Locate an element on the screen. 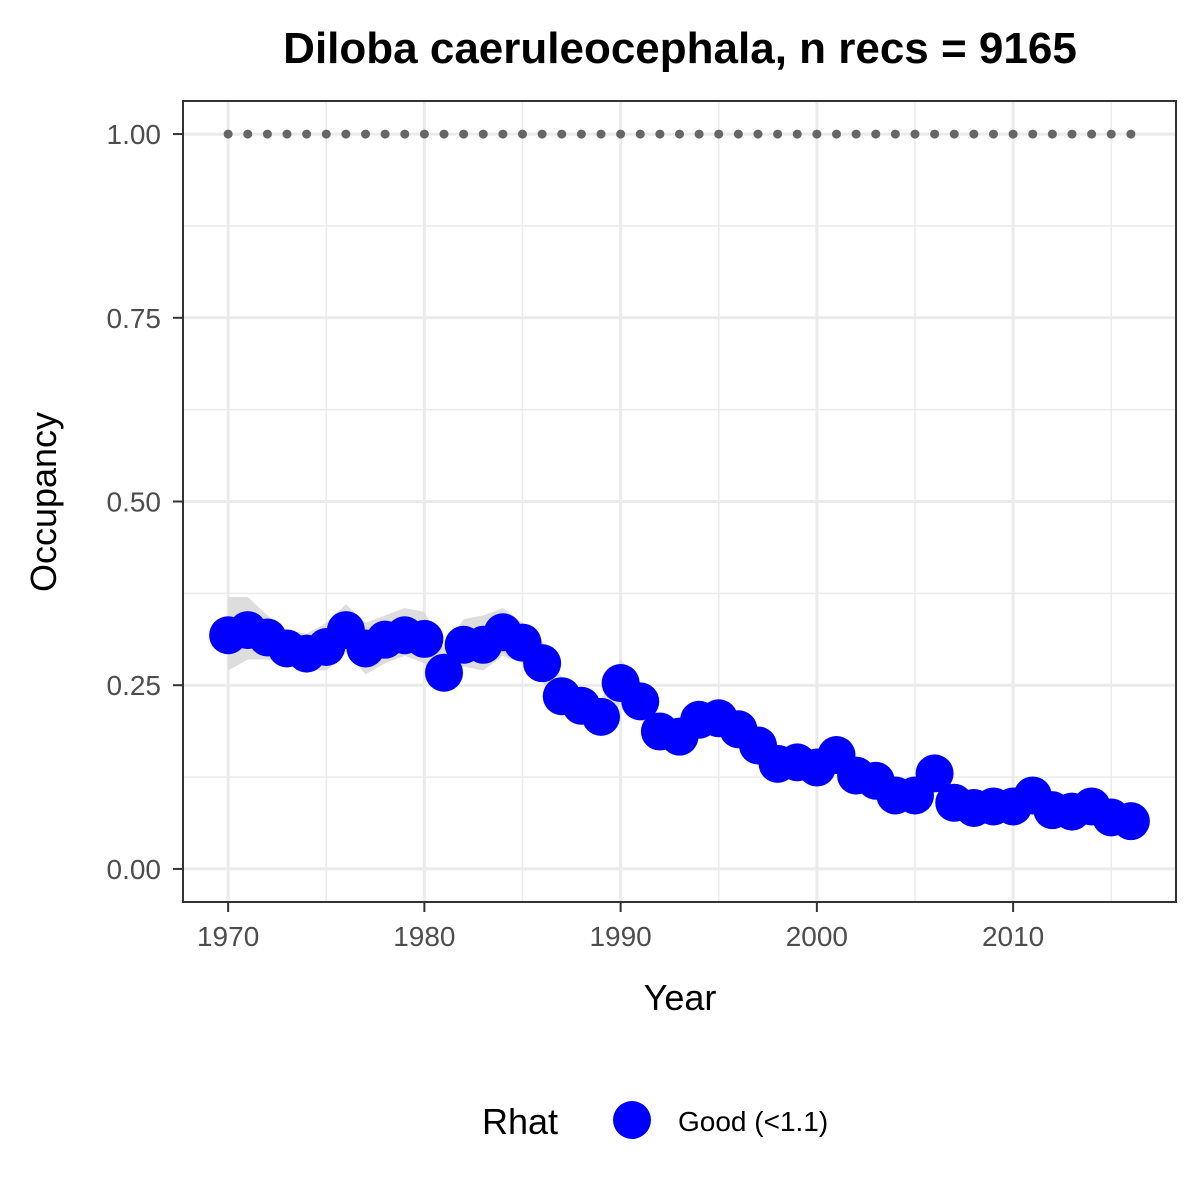  y-tick-label: 1.00 is located at coordinates (134, 134).